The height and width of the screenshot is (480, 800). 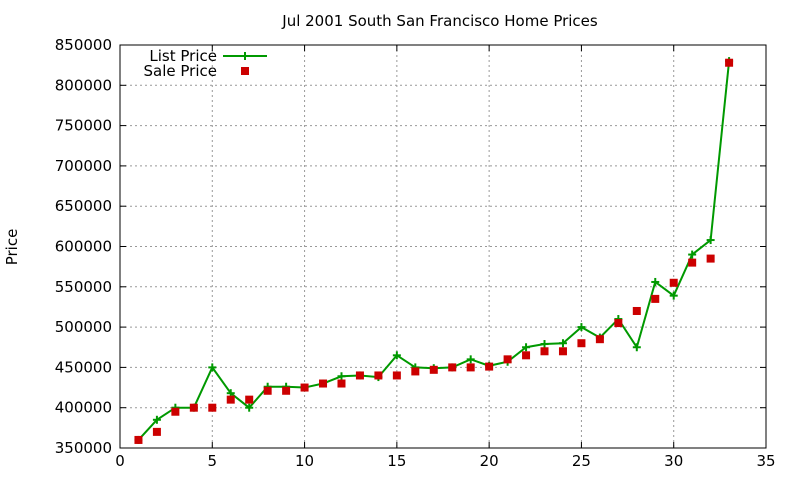 What do you see at coordinates (180, 71) in the screenshot?
I see `legend-label-sale-price: Sale Price` at bounding box center [180, 71].